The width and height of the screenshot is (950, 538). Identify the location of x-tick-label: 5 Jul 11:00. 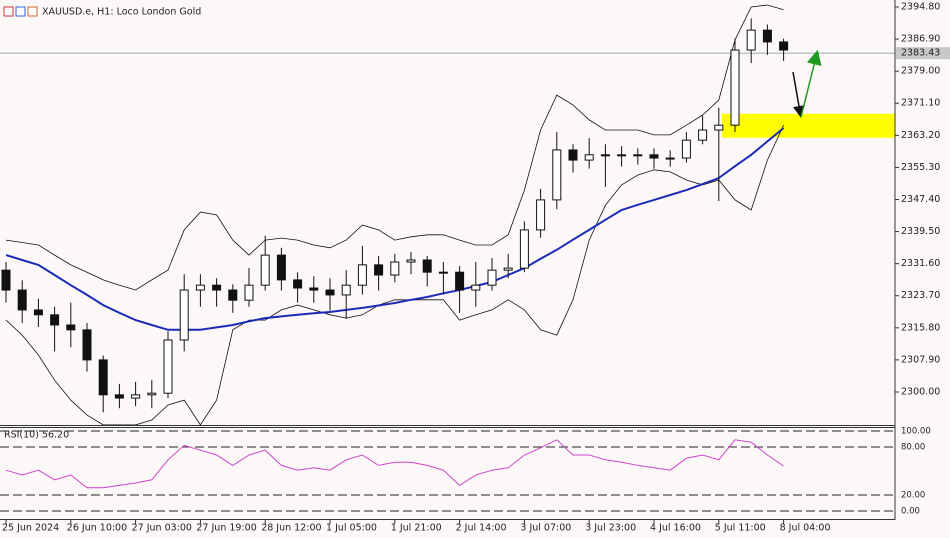
(740, 528).